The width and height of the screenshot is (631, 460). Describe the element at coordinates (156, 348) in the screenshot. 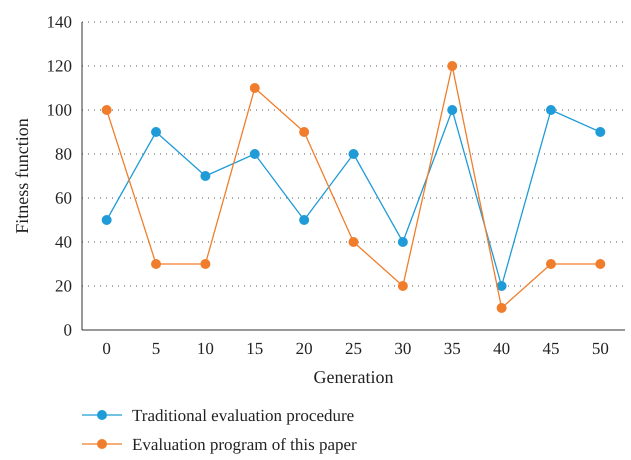

I see `x-tick-label: 5` at that location.